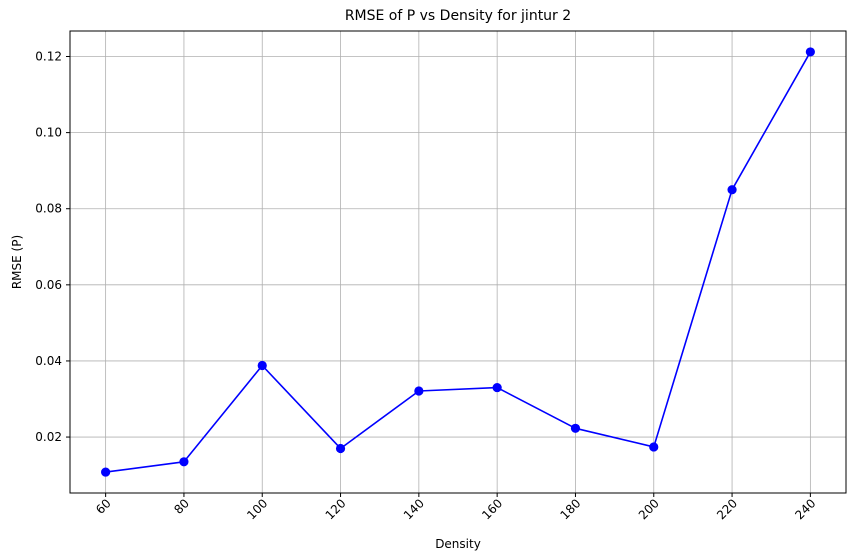 The image size is (855, 560). I want to click on x-axis-label: Density, so click(458, 544).